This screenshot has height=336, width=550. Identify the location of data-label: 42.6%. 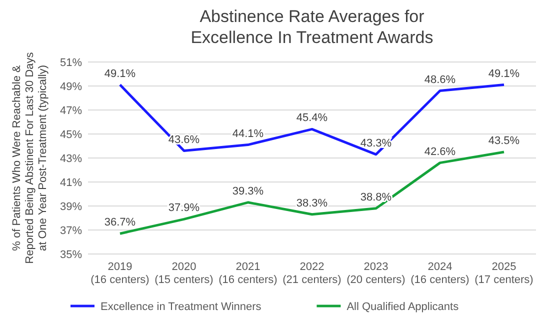
(440, 152).